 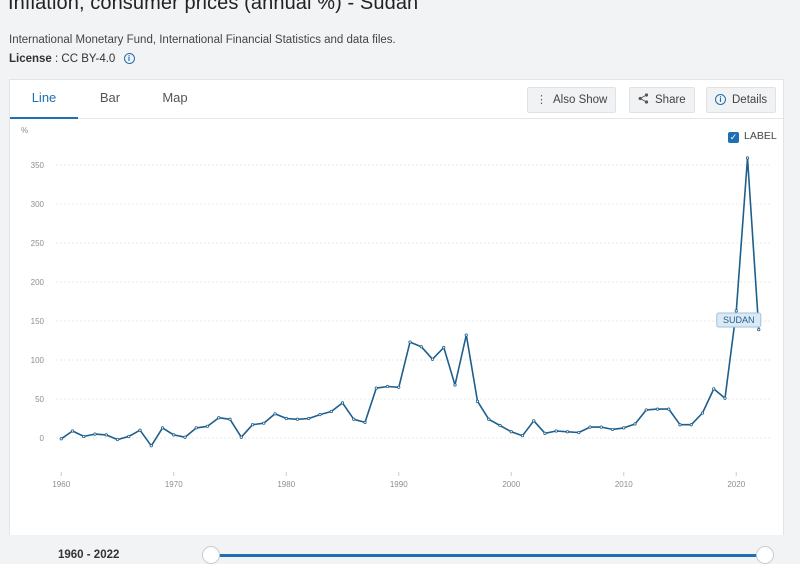 What do you see at coordinates (24, 130) in the screenshot?
I see `y-axis-label: %` at bounding box center [24, 130].